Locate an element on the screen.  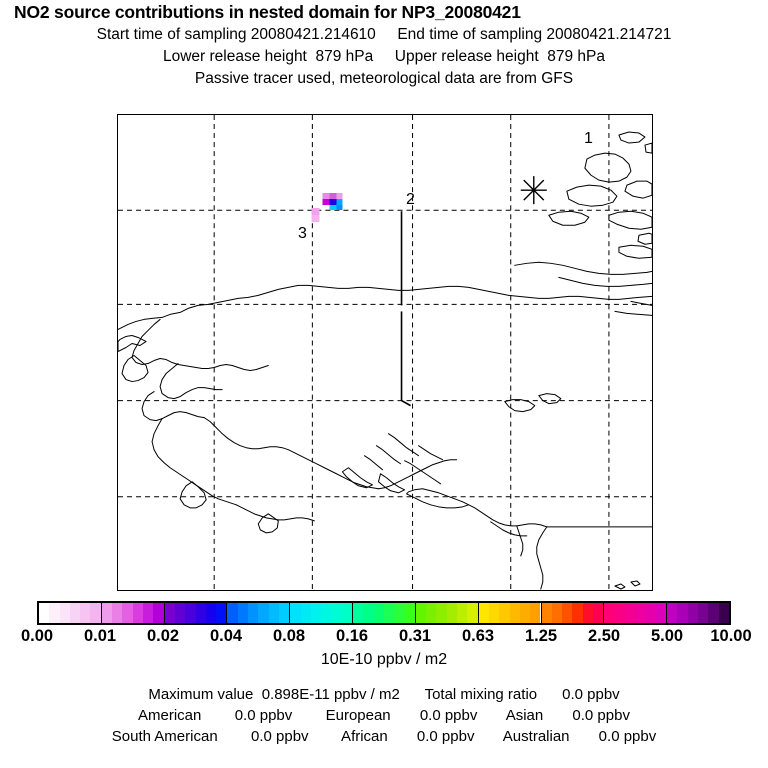
colorbar-tick-2: 0.02 is located at coordinates (163, 636).